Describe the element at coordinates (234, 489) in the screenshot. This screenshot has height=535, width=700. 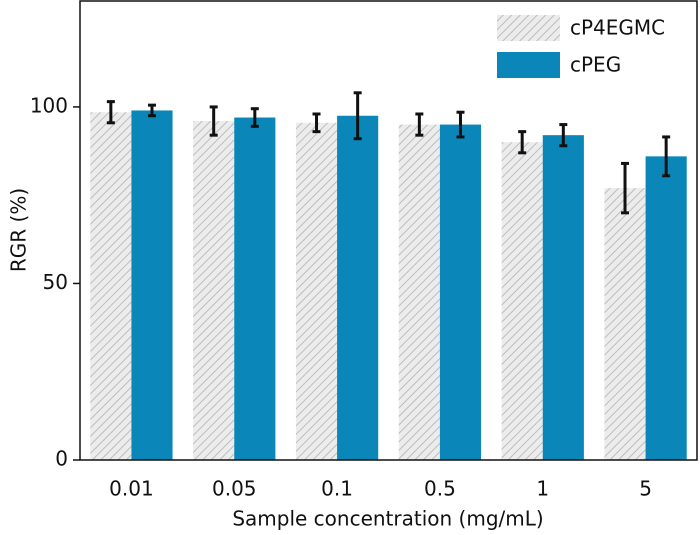
I see `x-tick-label: 0.05` at that location.